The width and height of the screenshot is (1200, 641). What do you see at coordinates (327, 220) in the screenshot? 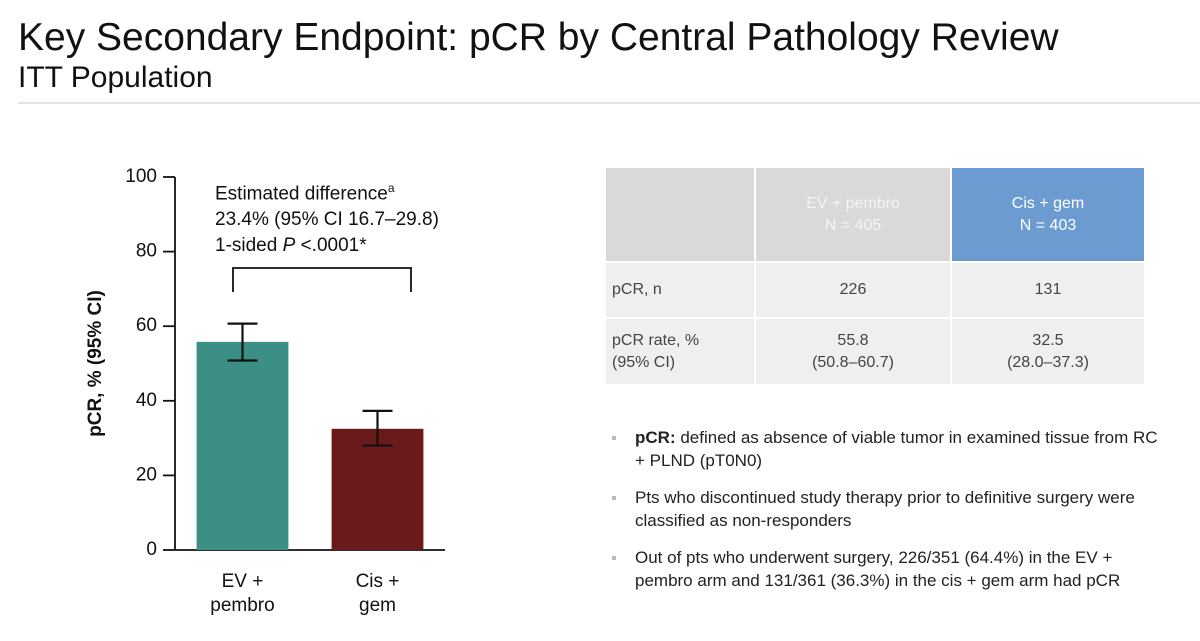
I see `annotation-line: 23.4% (95% CI 16.7–29.8)` at bounding box center [327, 220].